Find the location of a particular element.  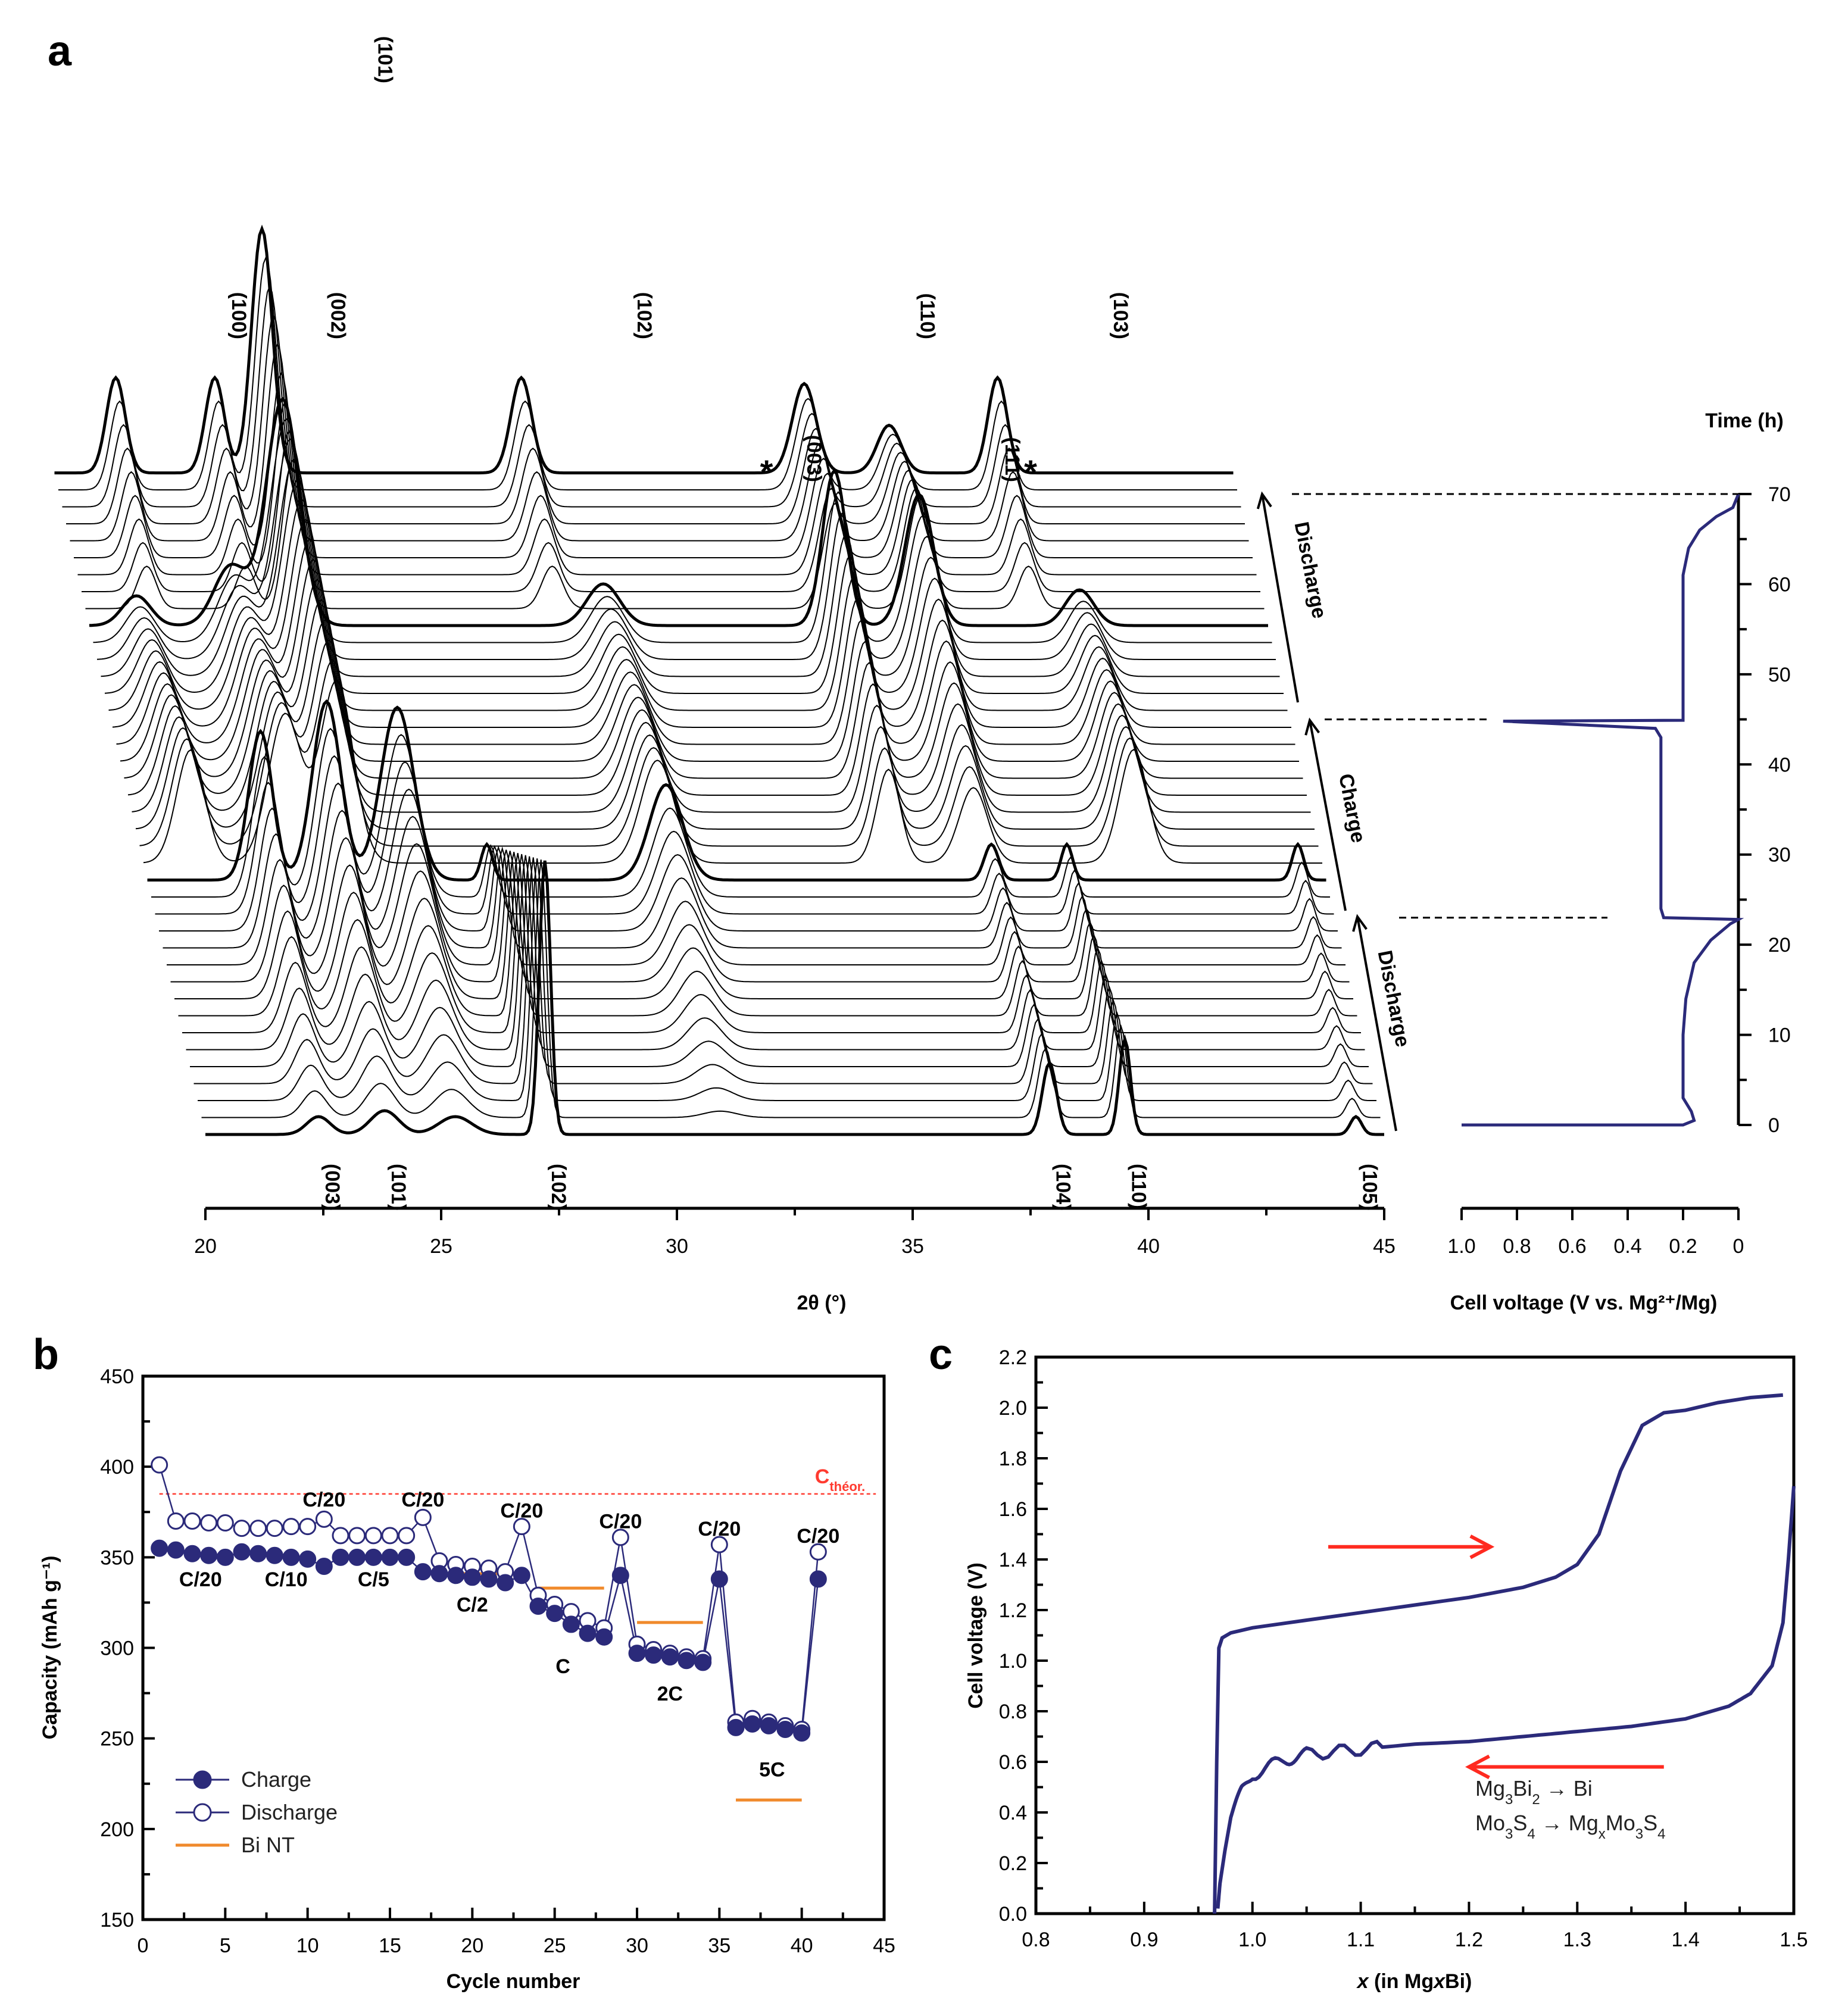

a-side-x-label: Cell voltage (V vs. Mg²⁺/Mg) is located at coordinates (1584, 1303).